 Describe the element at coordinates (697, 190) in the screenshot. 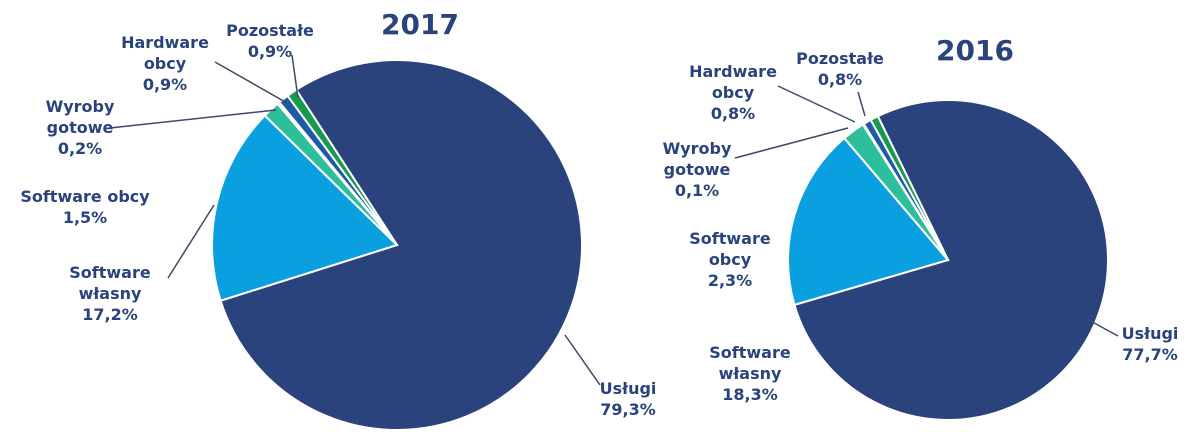

I see `slice-value: 0,1%` at that location.